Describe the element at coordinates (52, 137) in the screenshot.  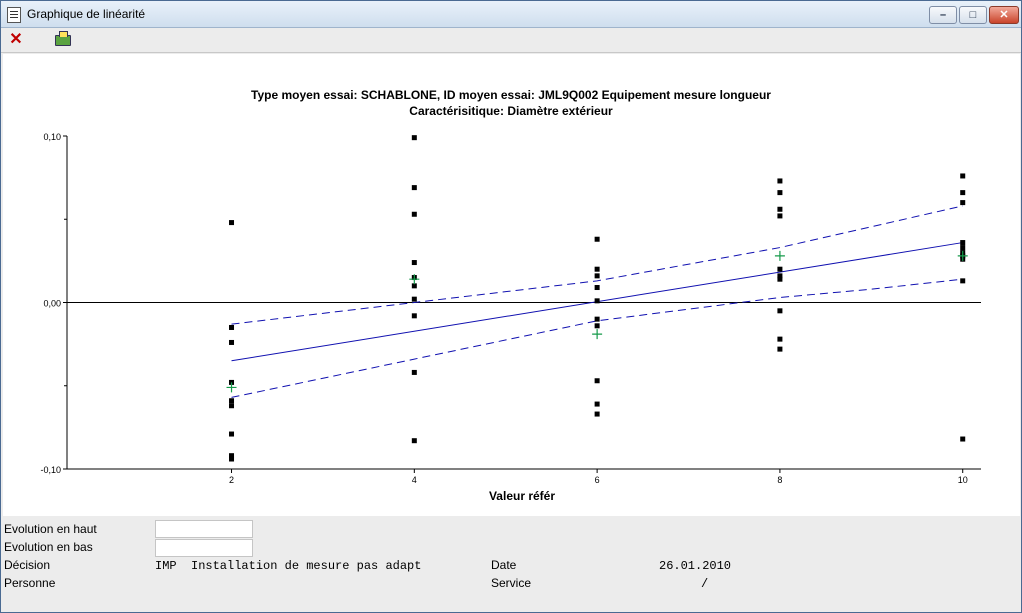
I see `y-tick-label: 0,10` at that location.